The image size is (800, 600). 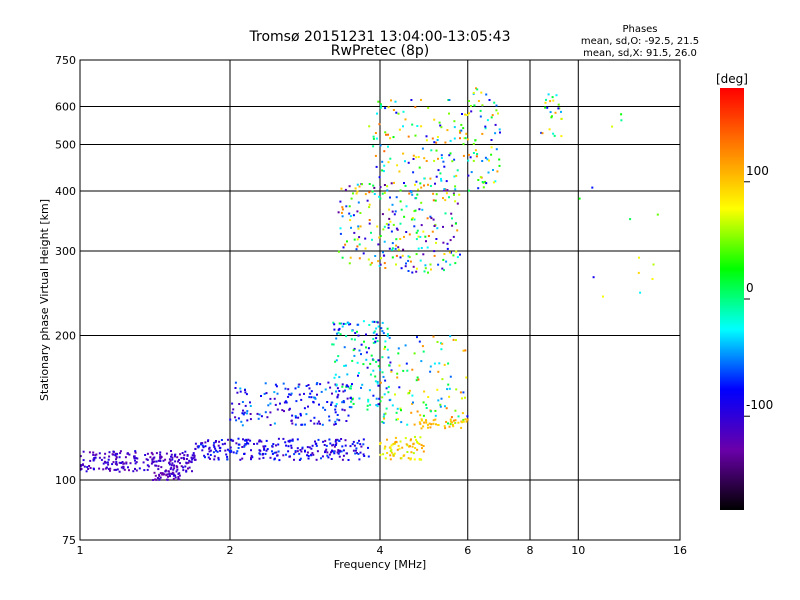 What do you see at coordinates (44, 300) in the screenshot?
I see `y-axis-label: Stationary phase Virtual Height [km]` at bounding box center [44, 300].